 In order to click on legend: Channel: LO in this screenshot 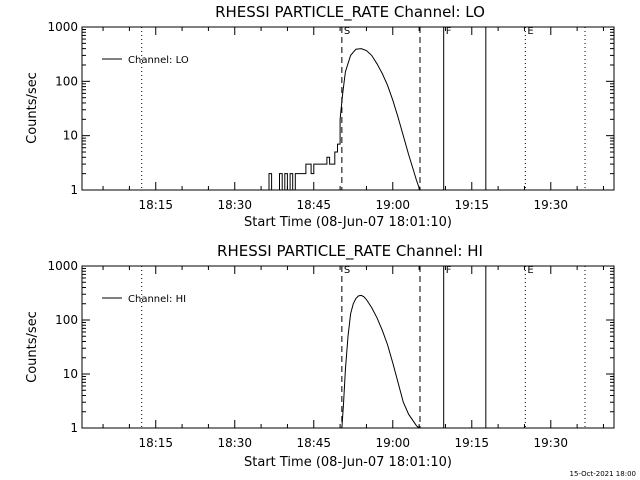, I will do `click(145, 60)`.